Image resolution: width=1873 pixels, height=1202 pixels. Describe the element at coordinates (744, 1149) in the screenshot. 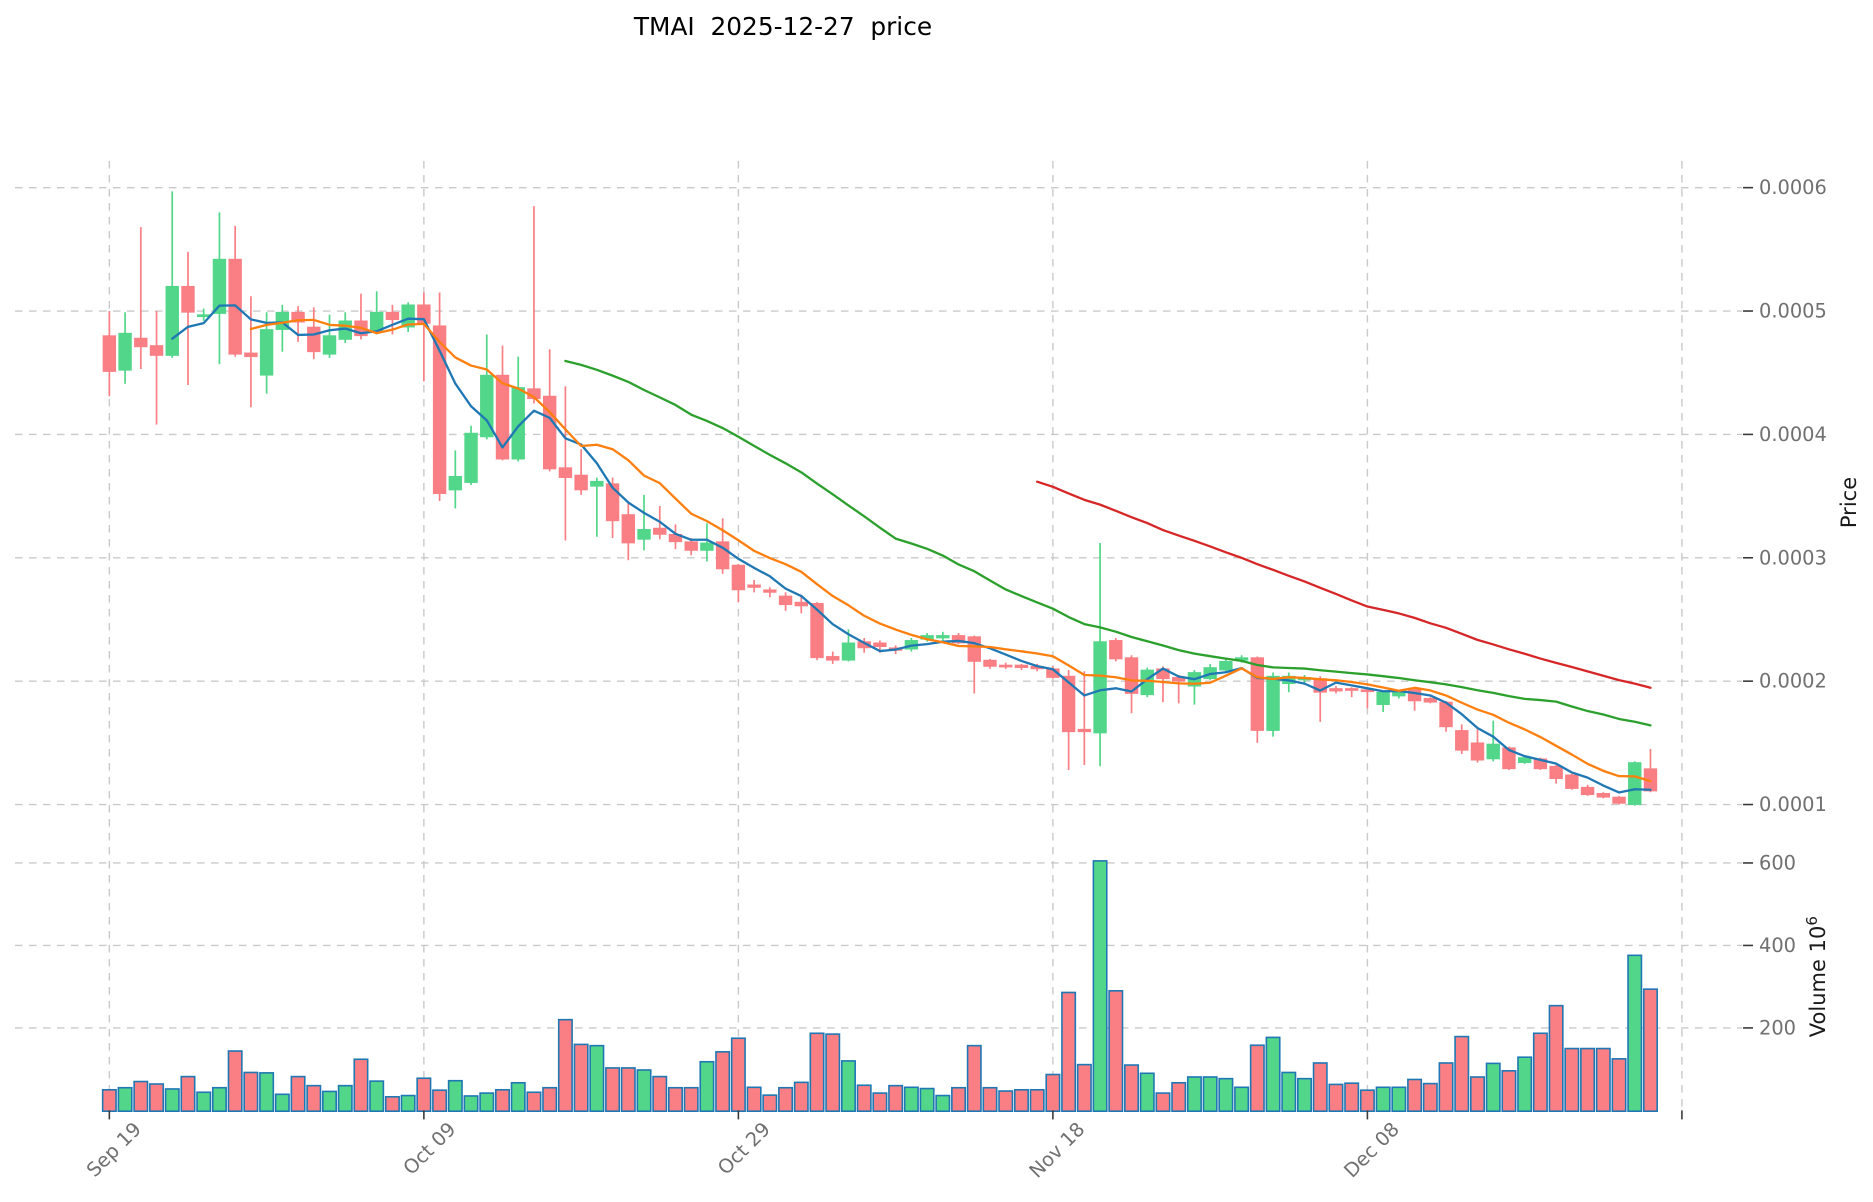

I see `date-tick-label: Oct 29` at that location.